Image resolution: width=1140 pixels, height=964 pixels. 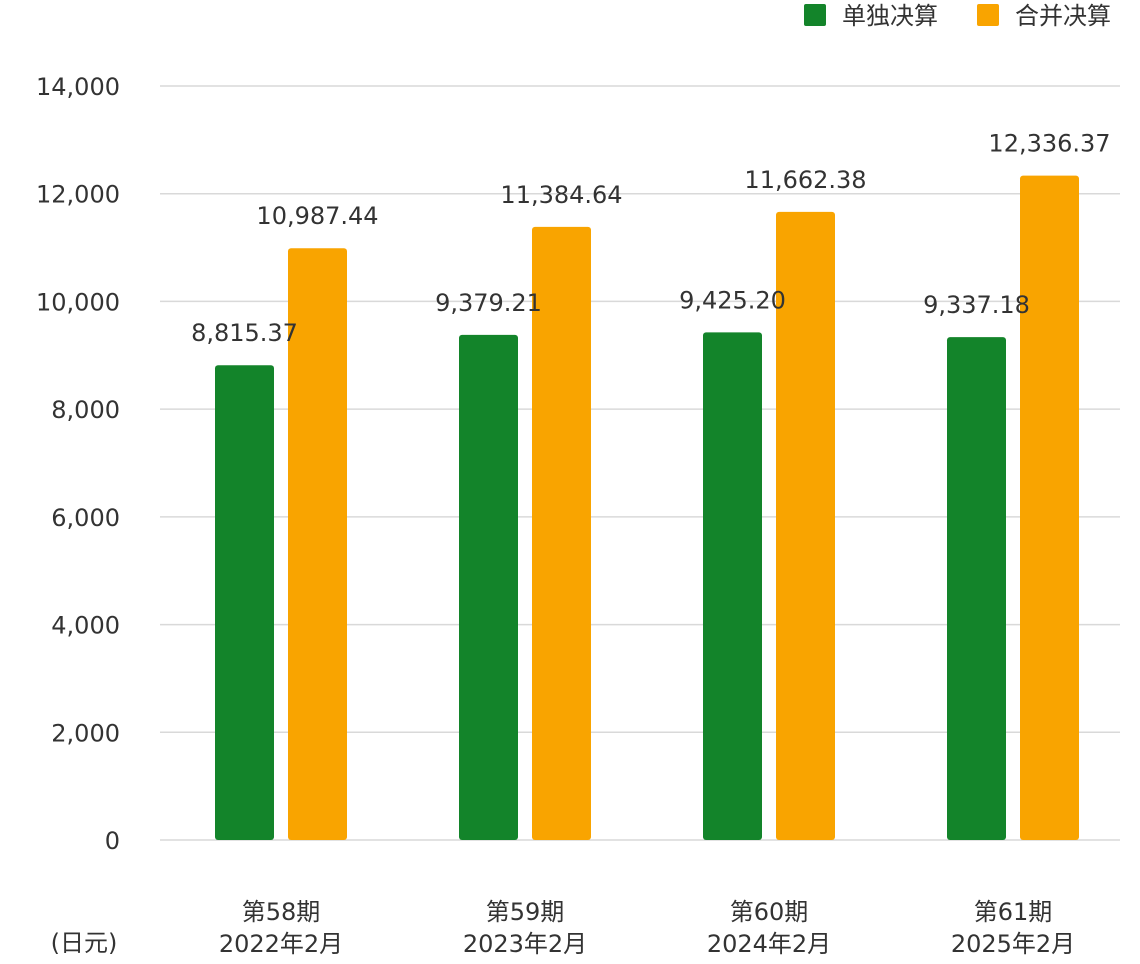 What do you see at coordinates (317, 216) in the screenshot?
I see `data-label: 10,987.44` at bounding box center [317, 216].